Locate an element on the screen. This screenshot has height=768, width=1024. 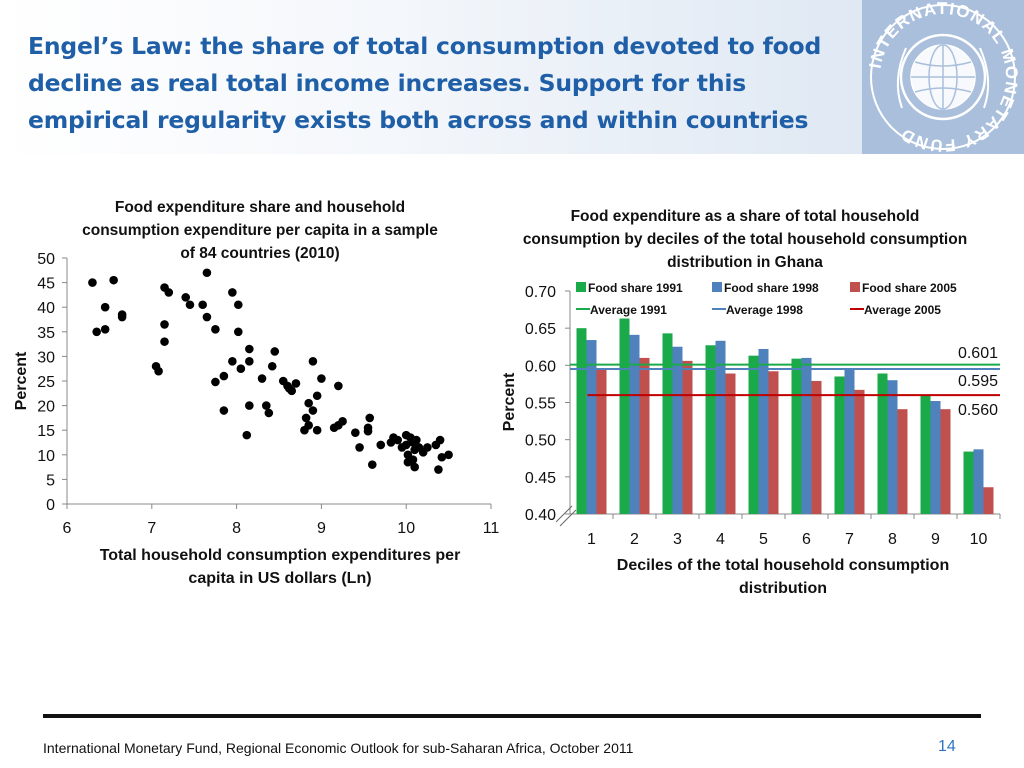
bar-y-label: Percent is located at coordinates (509, 401).